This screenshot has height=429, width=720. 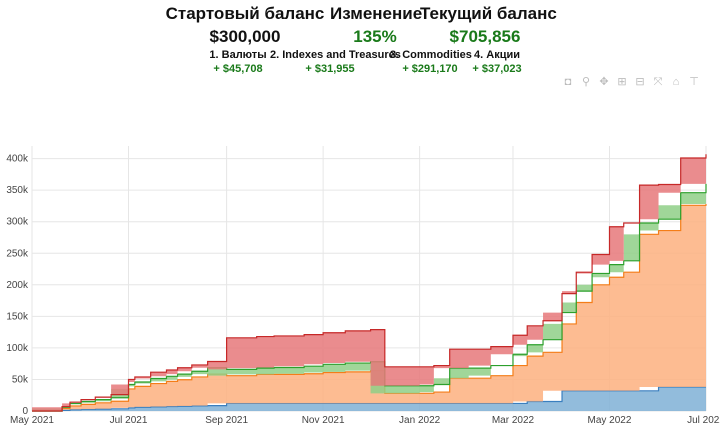 What do you see at coordinates (485, 36) in the screenshot?
I see `current-balance-value: $705,856` at bounding box center [485, 36].